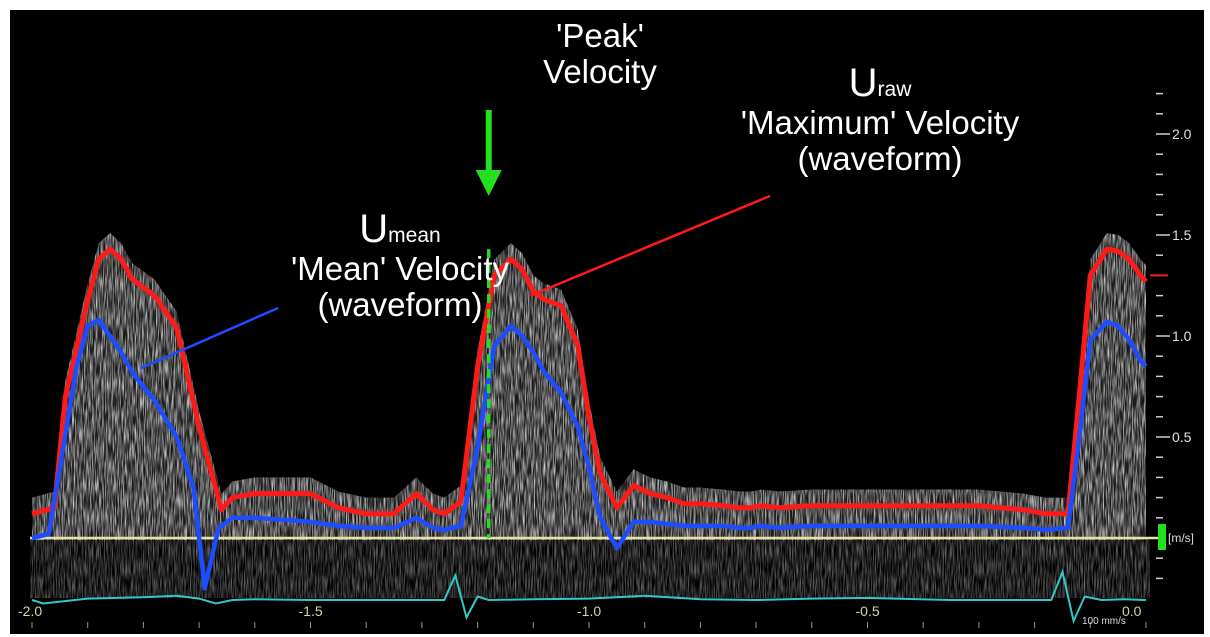  Describe the element at coordinates (1104, 621) in the screenshot. I see `sweep-speed-label: 100 mm/s` at that location.